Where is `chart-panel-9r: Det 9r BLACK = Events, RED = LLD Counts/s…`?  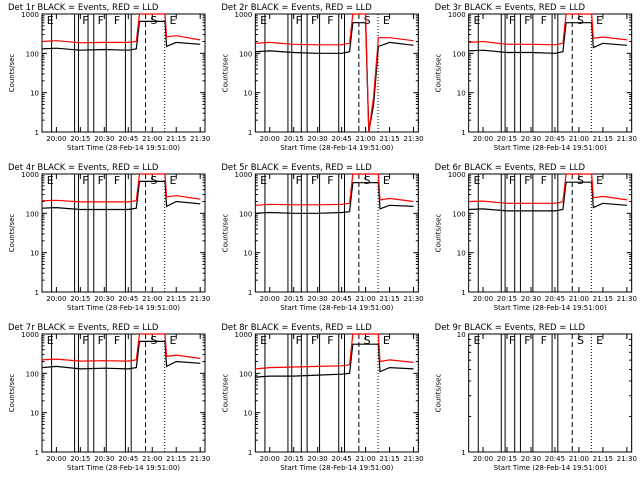
chart-panel-9r: Det 9r BLACK = Events, RED = LLD Counts/s… is located at coordinates (536, 397).